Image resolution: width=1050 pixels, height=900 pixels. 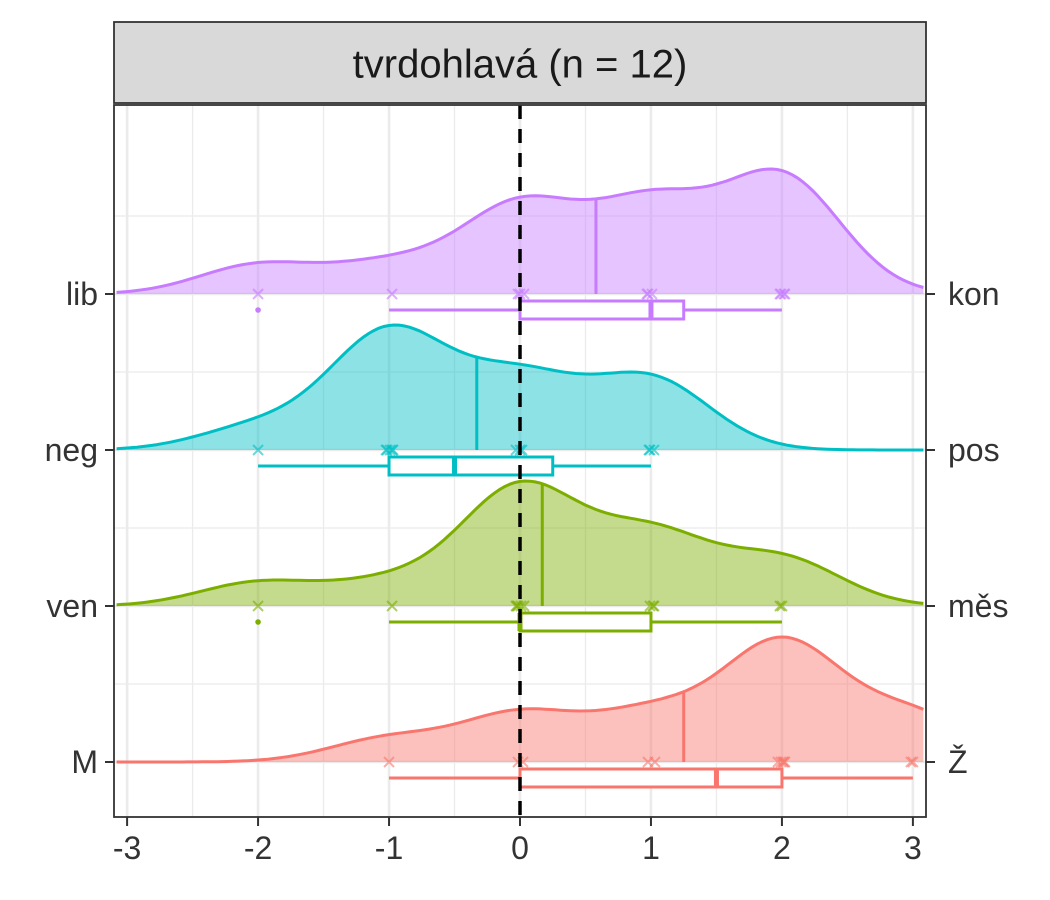 What do you see at coordinates (84, 762) in the screenshot?
I see `left-y-tick-label: M` at bounding box center [84, 762].